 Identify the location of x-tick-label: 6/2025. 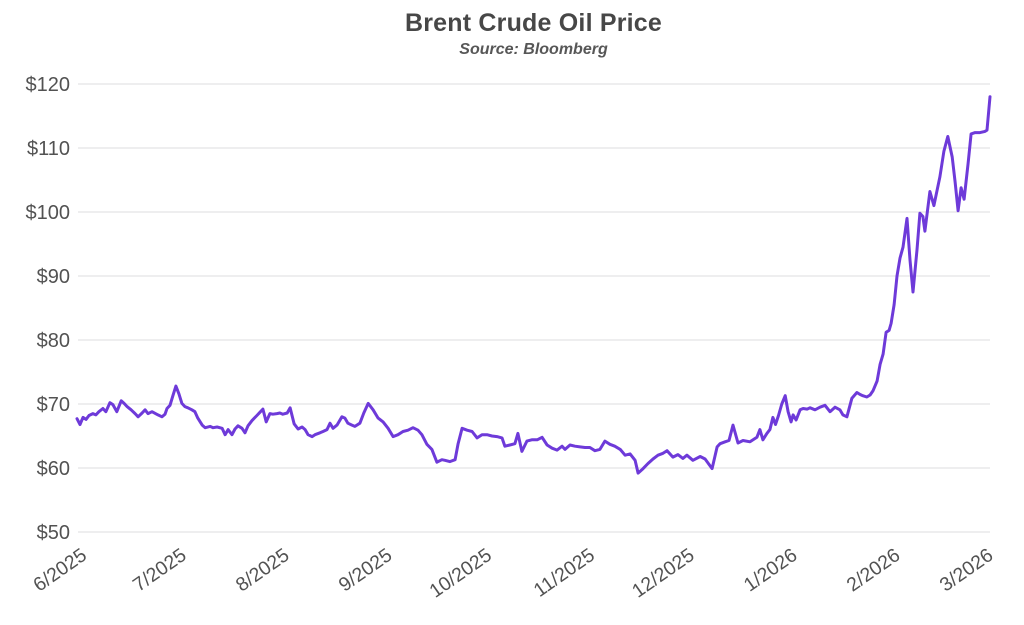
(60, 570).